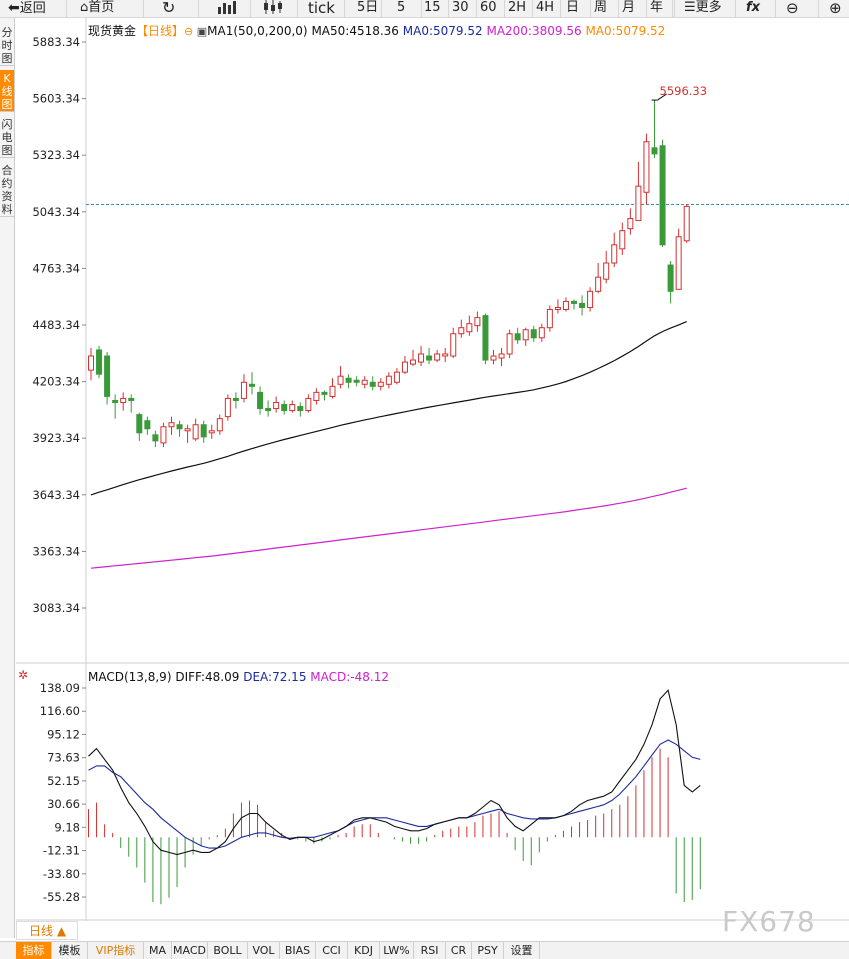 The image size is (849, 959). What do you see at coordinates (7, 190) in the screenshot?
I see `side-tab-3: 合约资料` at bounding box center [7, 190].